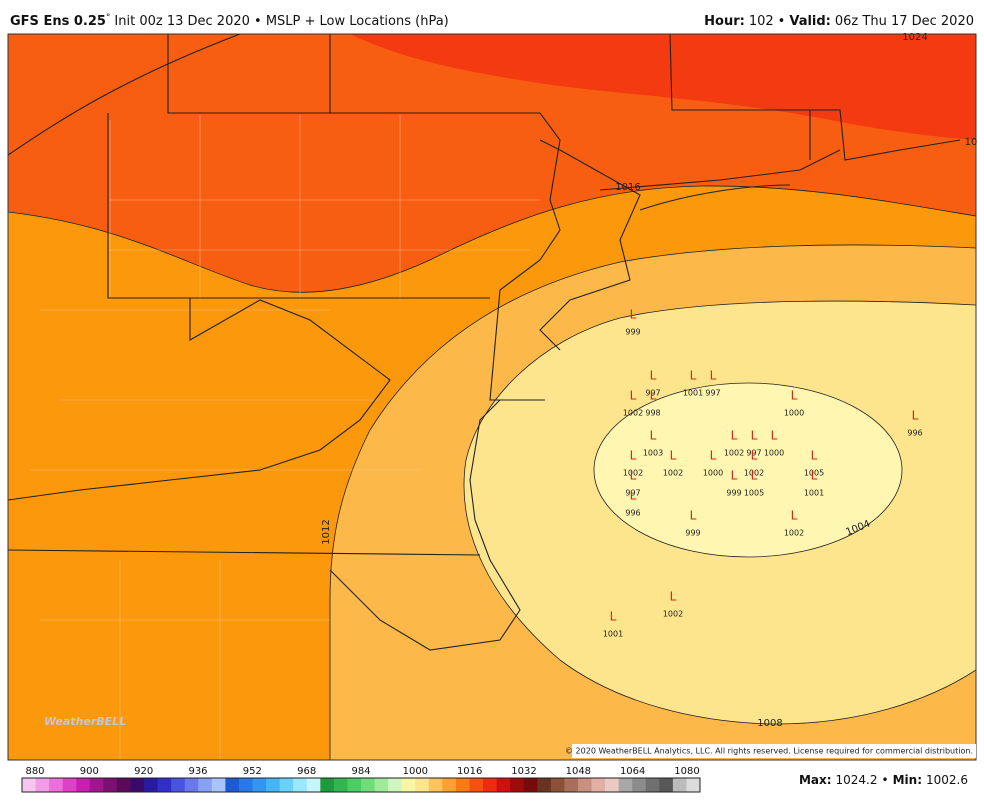  Describe the element at coordinates (947, 780) in the screenshot. I see `min: 1002.6` at that location.